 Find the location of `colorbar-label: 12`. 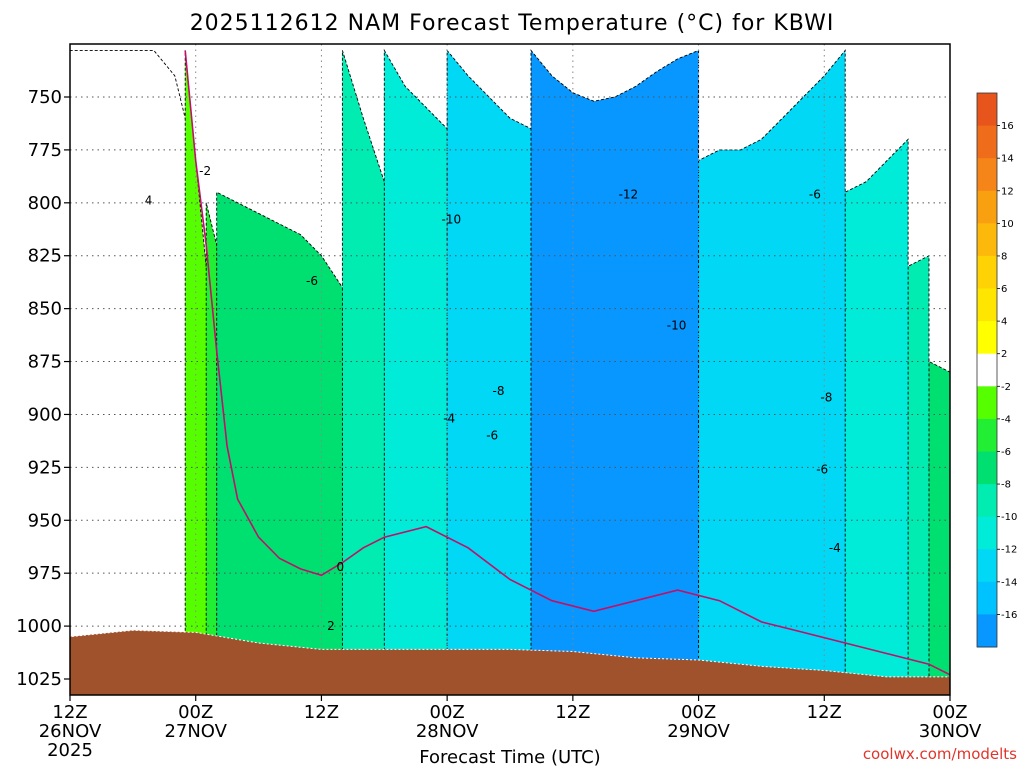

colorbar-label: 12 is located at coordinates (1007, 191).